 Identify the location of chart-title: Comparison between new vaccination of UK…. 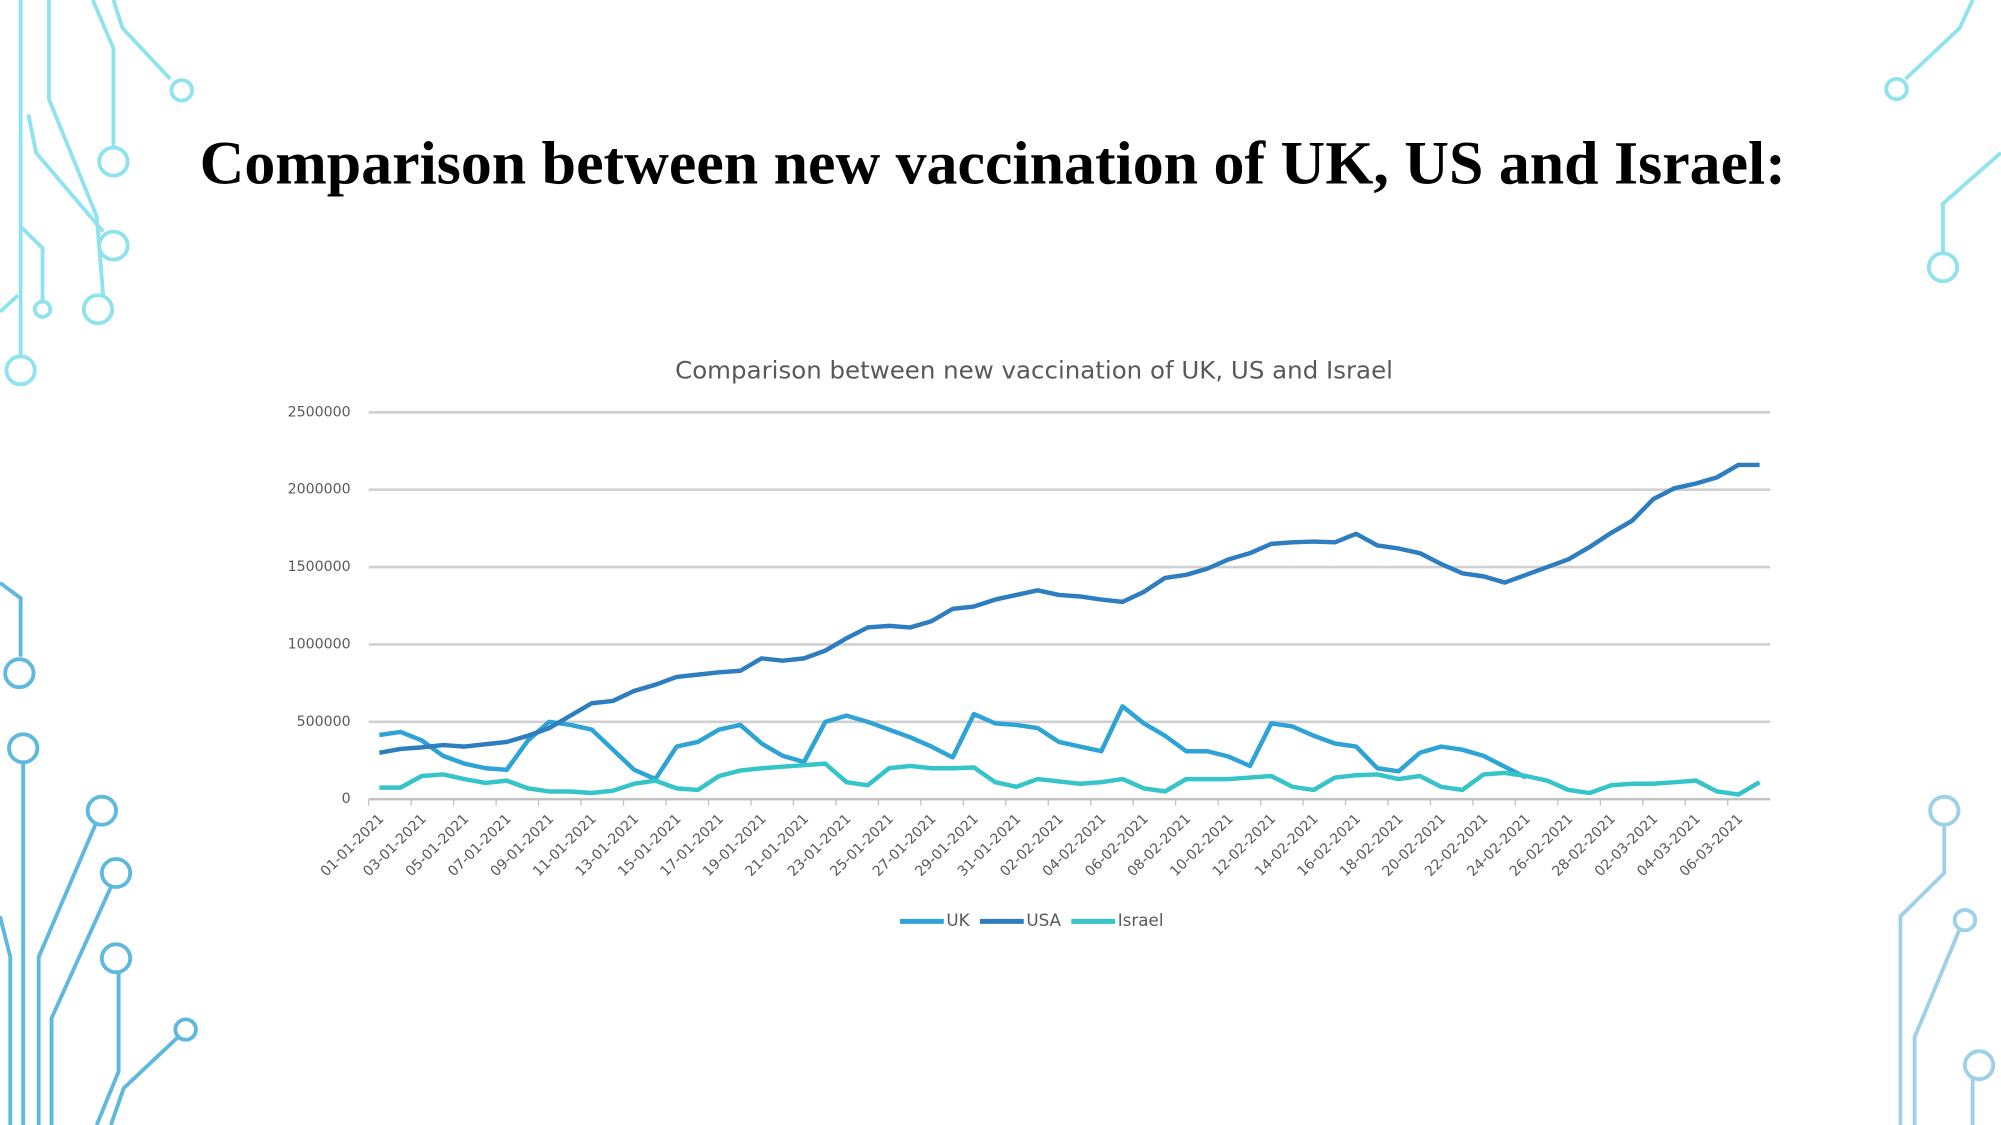
(1034, 370).